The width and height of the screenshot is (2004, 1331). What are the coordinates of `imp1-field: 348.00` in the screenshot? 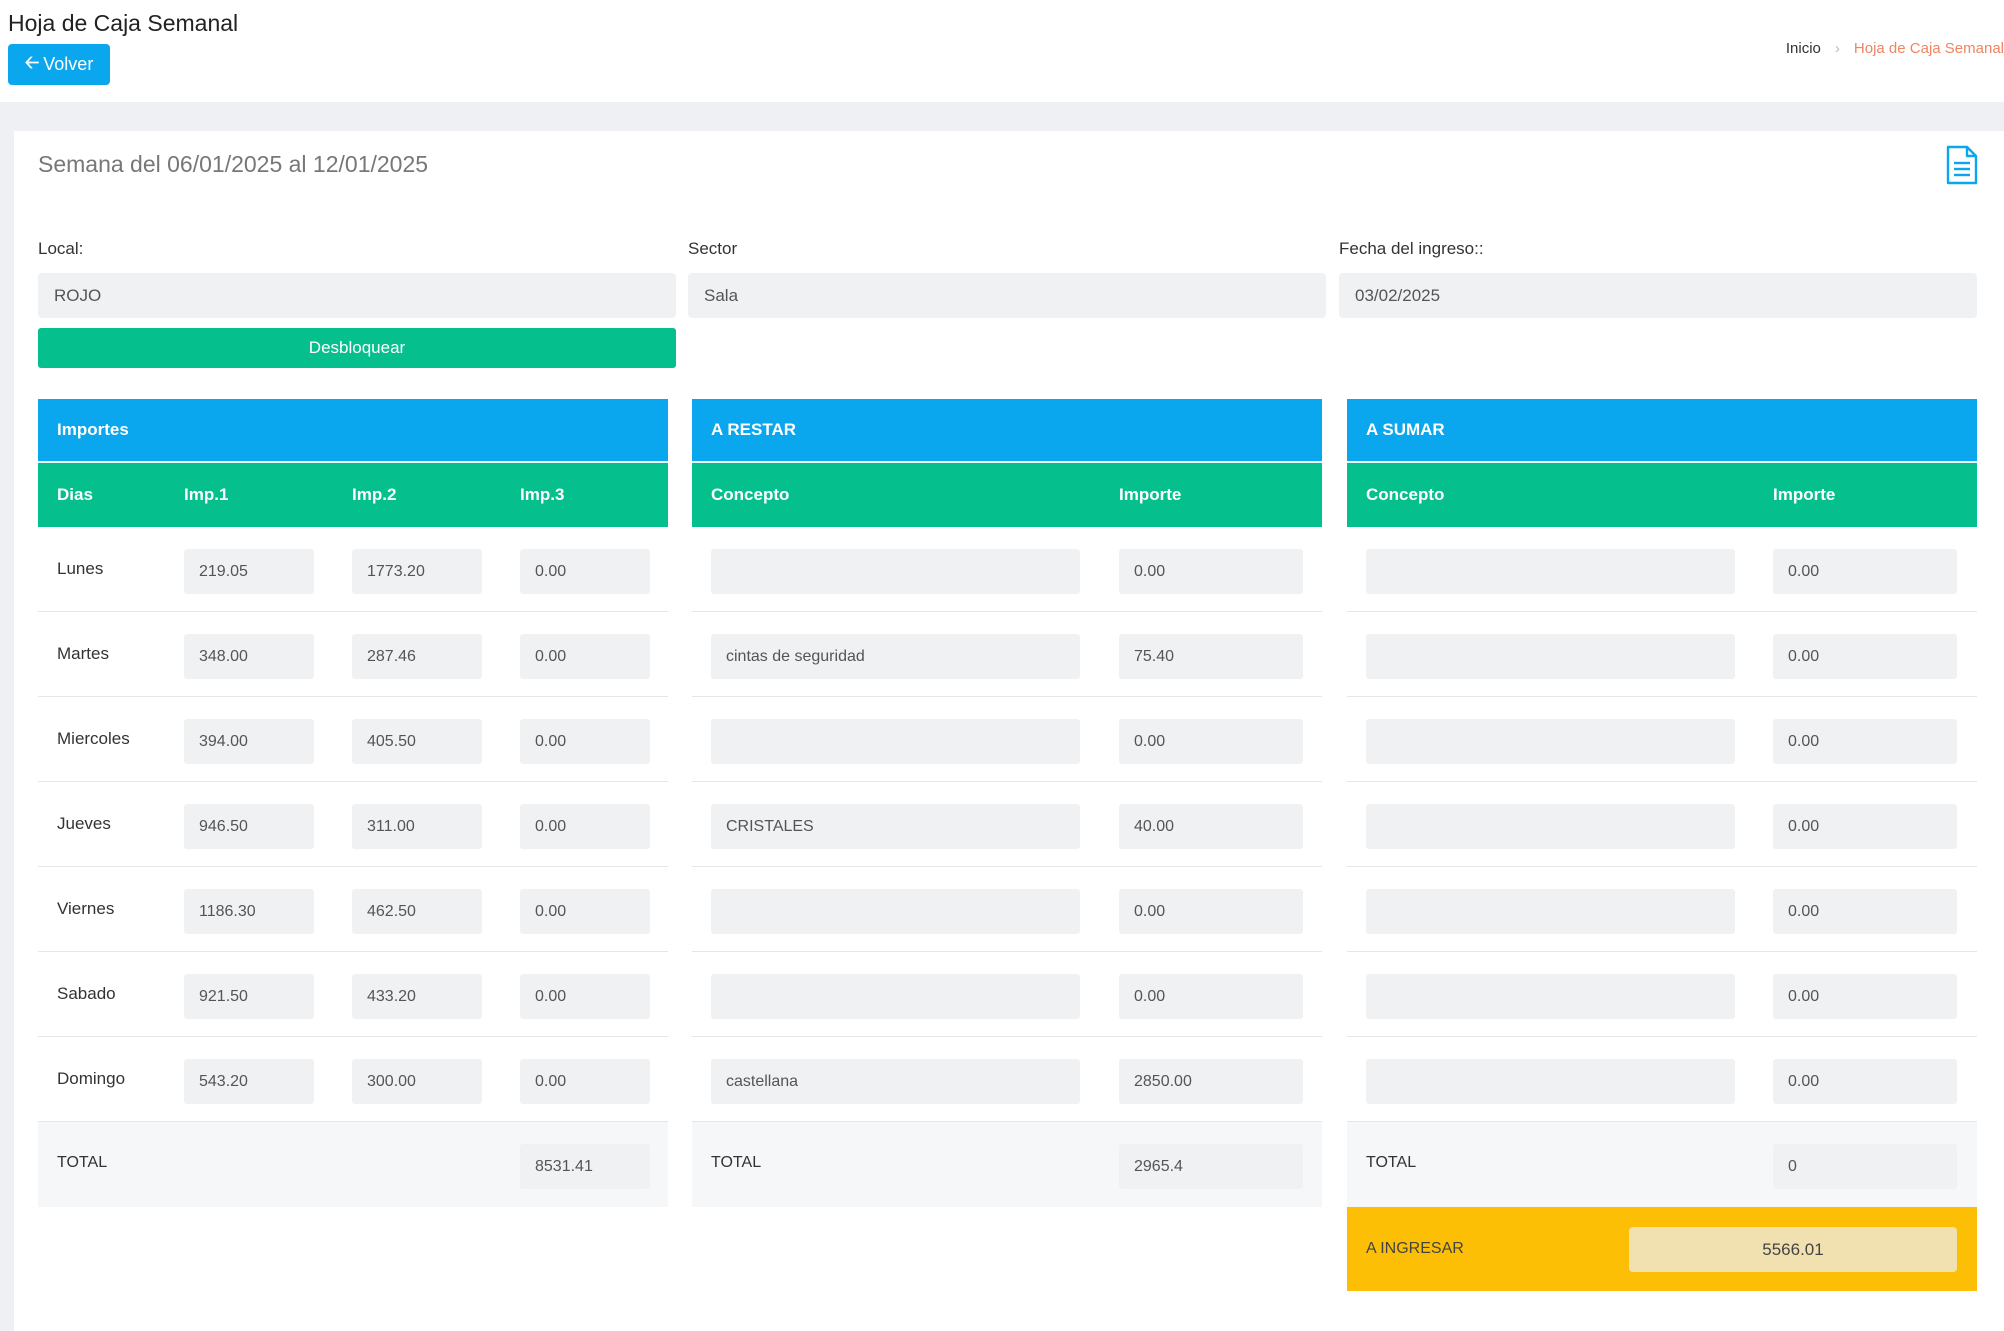 It's located at (249, 656).